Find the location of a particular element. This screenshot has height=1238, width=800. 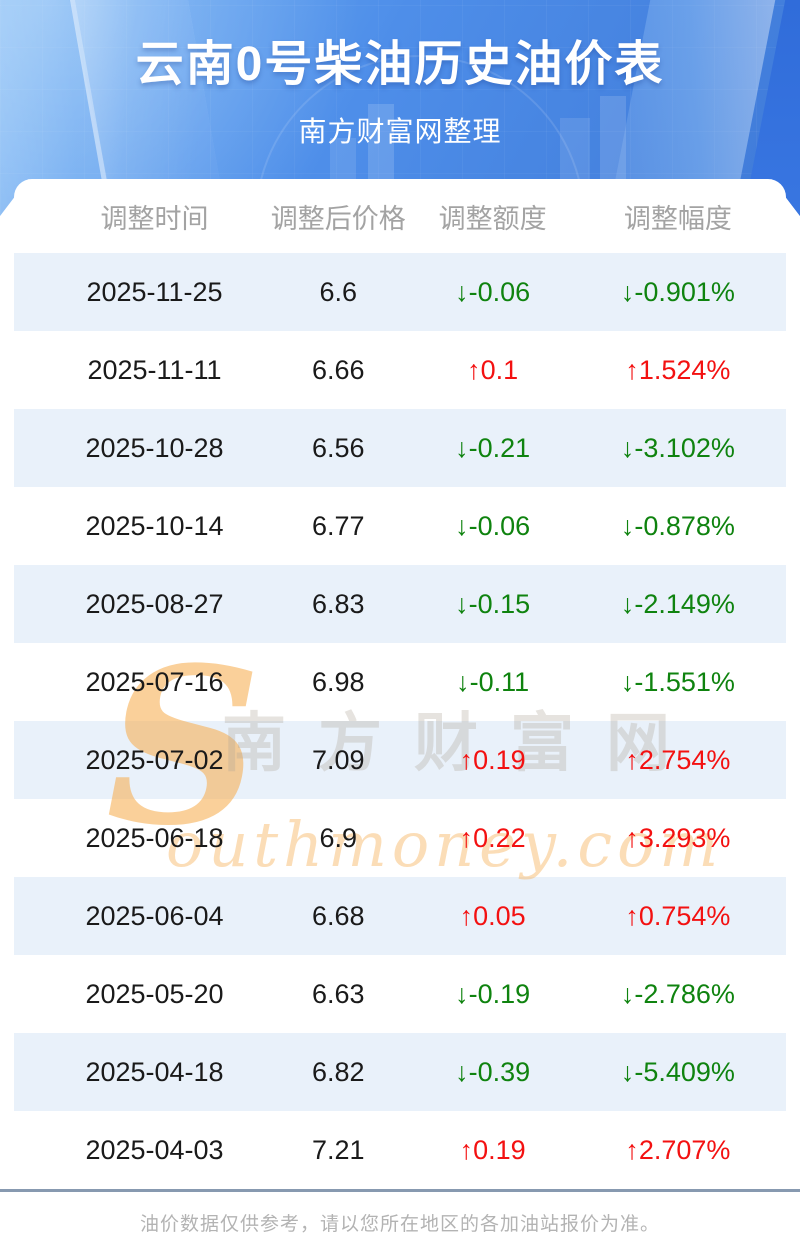

table-row: 2025-04-18 6.82 ↓-0.39 ↓-5.409% is located at coordinates (400, 1072).